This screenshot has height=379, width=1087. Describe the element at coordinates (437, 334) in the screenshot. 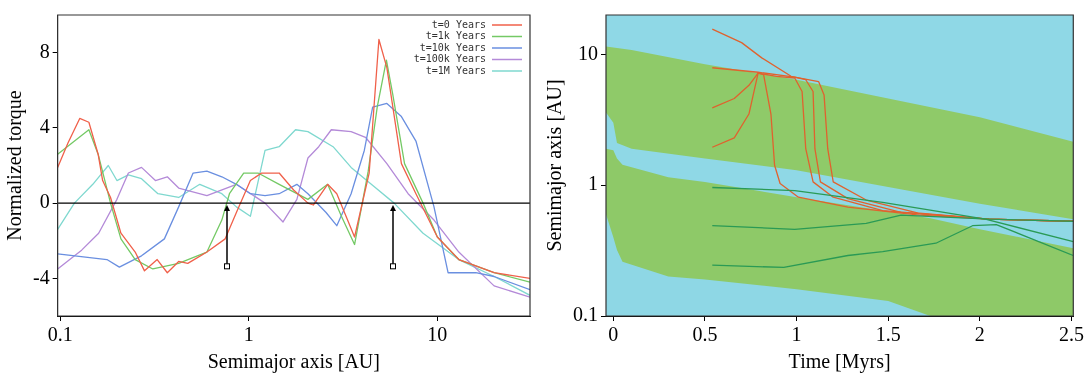

I see `x-tick-label: 10` at that location.